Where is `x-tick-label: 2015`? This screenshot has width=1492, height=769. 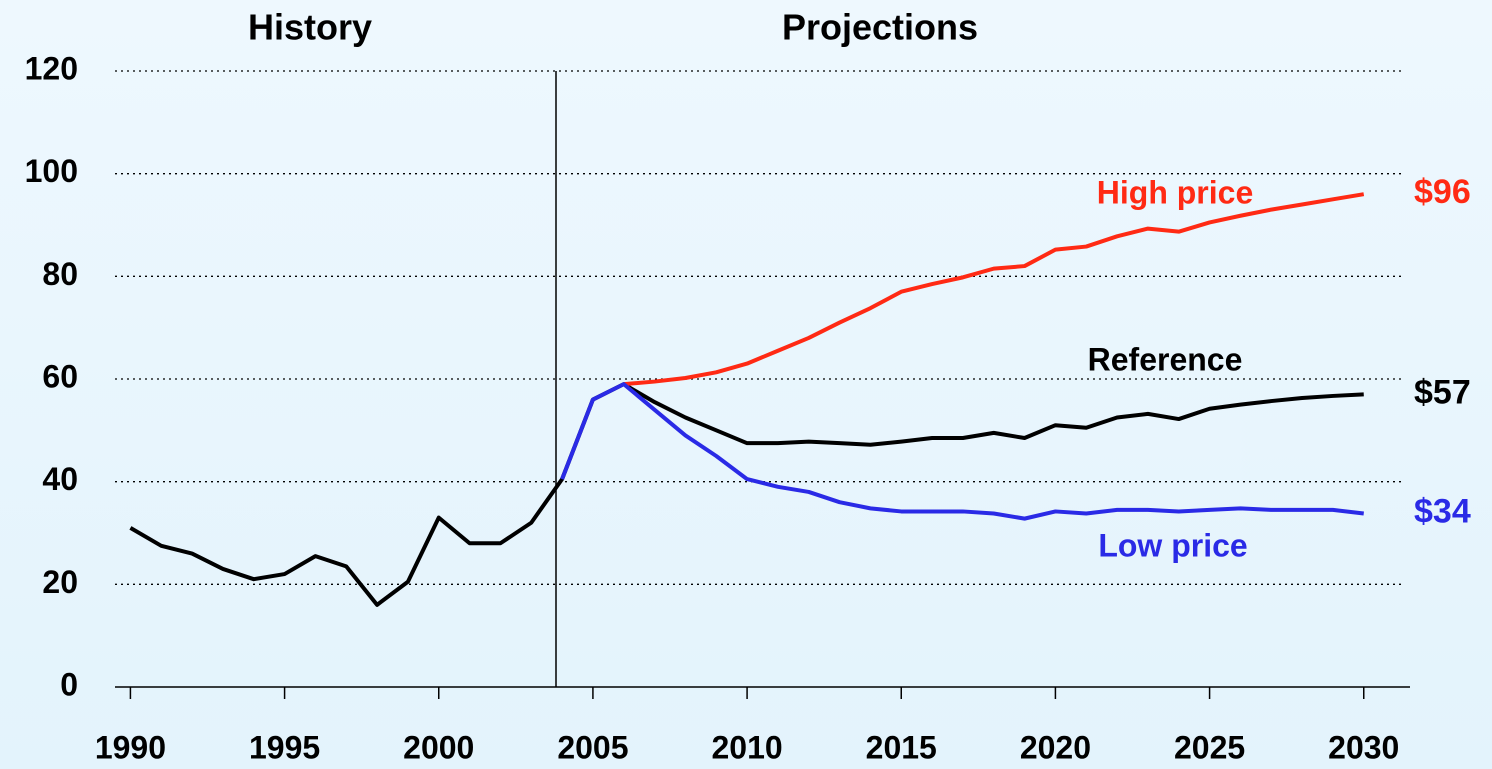
x-tick-label: 2015 is located at coordinates (901, 747).